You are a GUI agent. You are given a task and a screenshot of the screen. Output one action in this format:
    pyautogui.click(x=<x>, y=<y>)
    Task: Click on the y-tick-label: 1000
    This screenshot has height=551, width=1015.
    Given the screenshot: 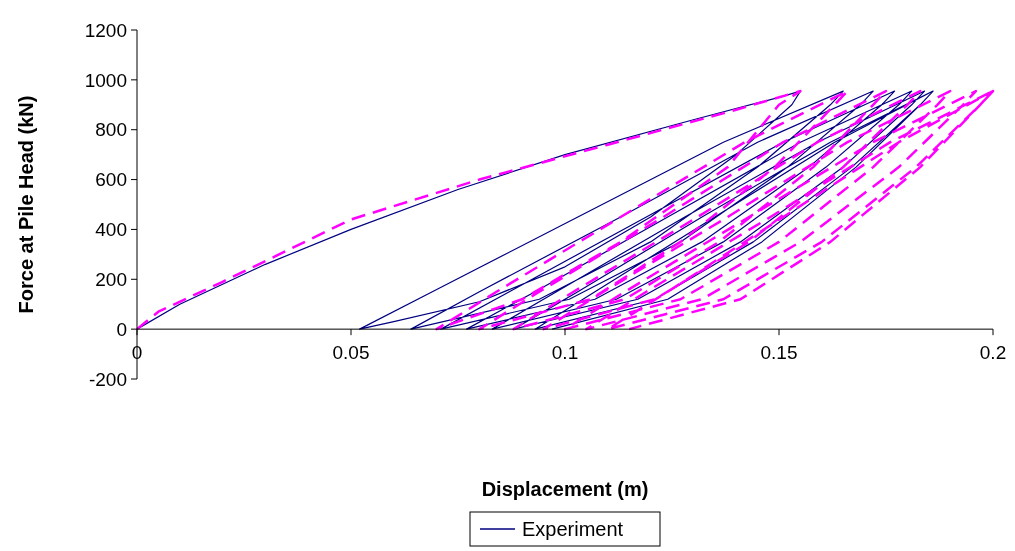 What is the action you would take?
    pyautogui.click(x=105, y=80)
    